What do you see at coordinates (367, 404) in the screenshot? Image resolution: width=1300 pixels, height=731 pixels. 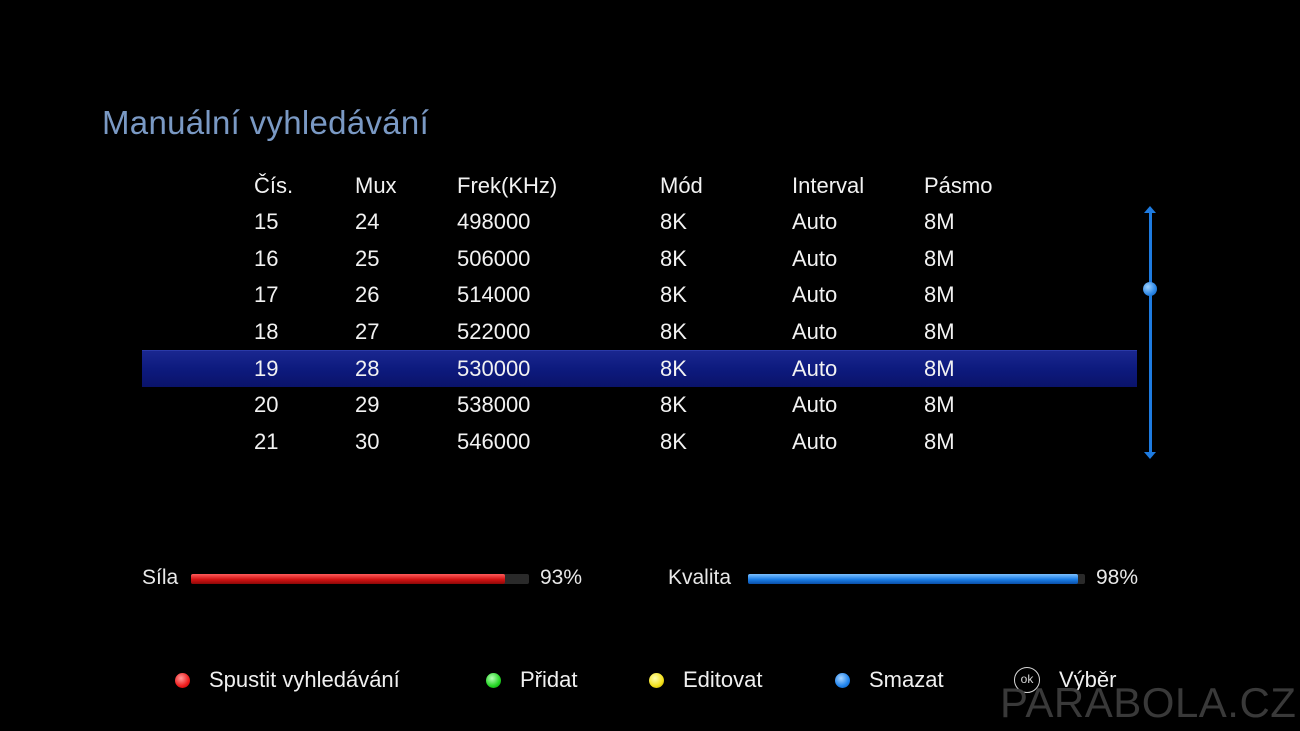 I see `cell-mux: 29` at bounding box center [367, 404].